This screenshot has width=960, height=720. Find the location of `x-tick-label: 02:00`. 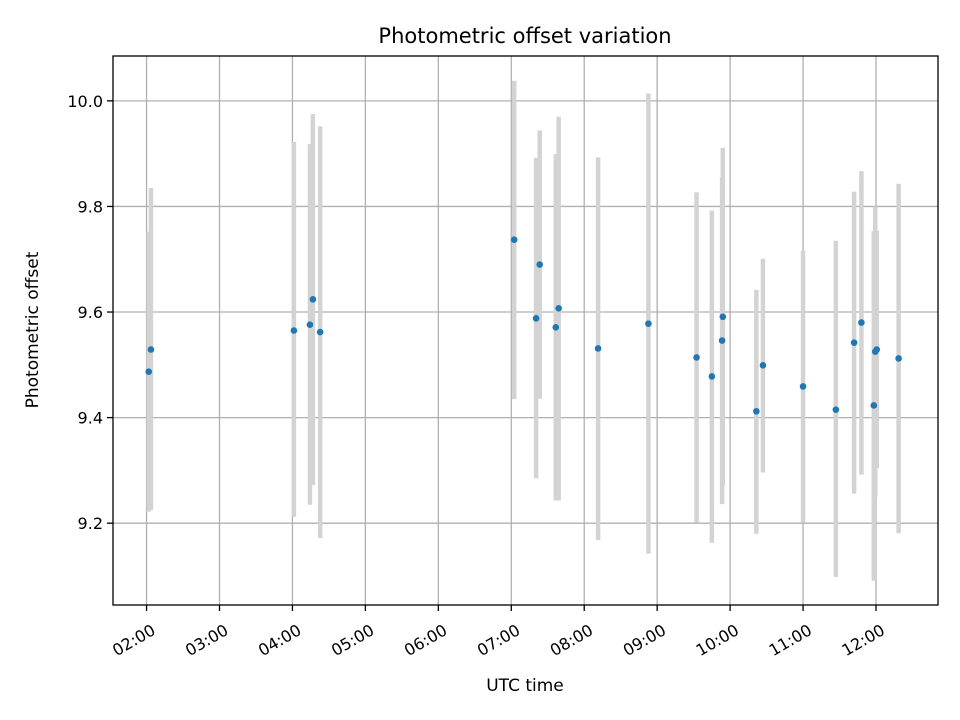

x-tick-label: 02:00 is located at coordinates (133, 640).